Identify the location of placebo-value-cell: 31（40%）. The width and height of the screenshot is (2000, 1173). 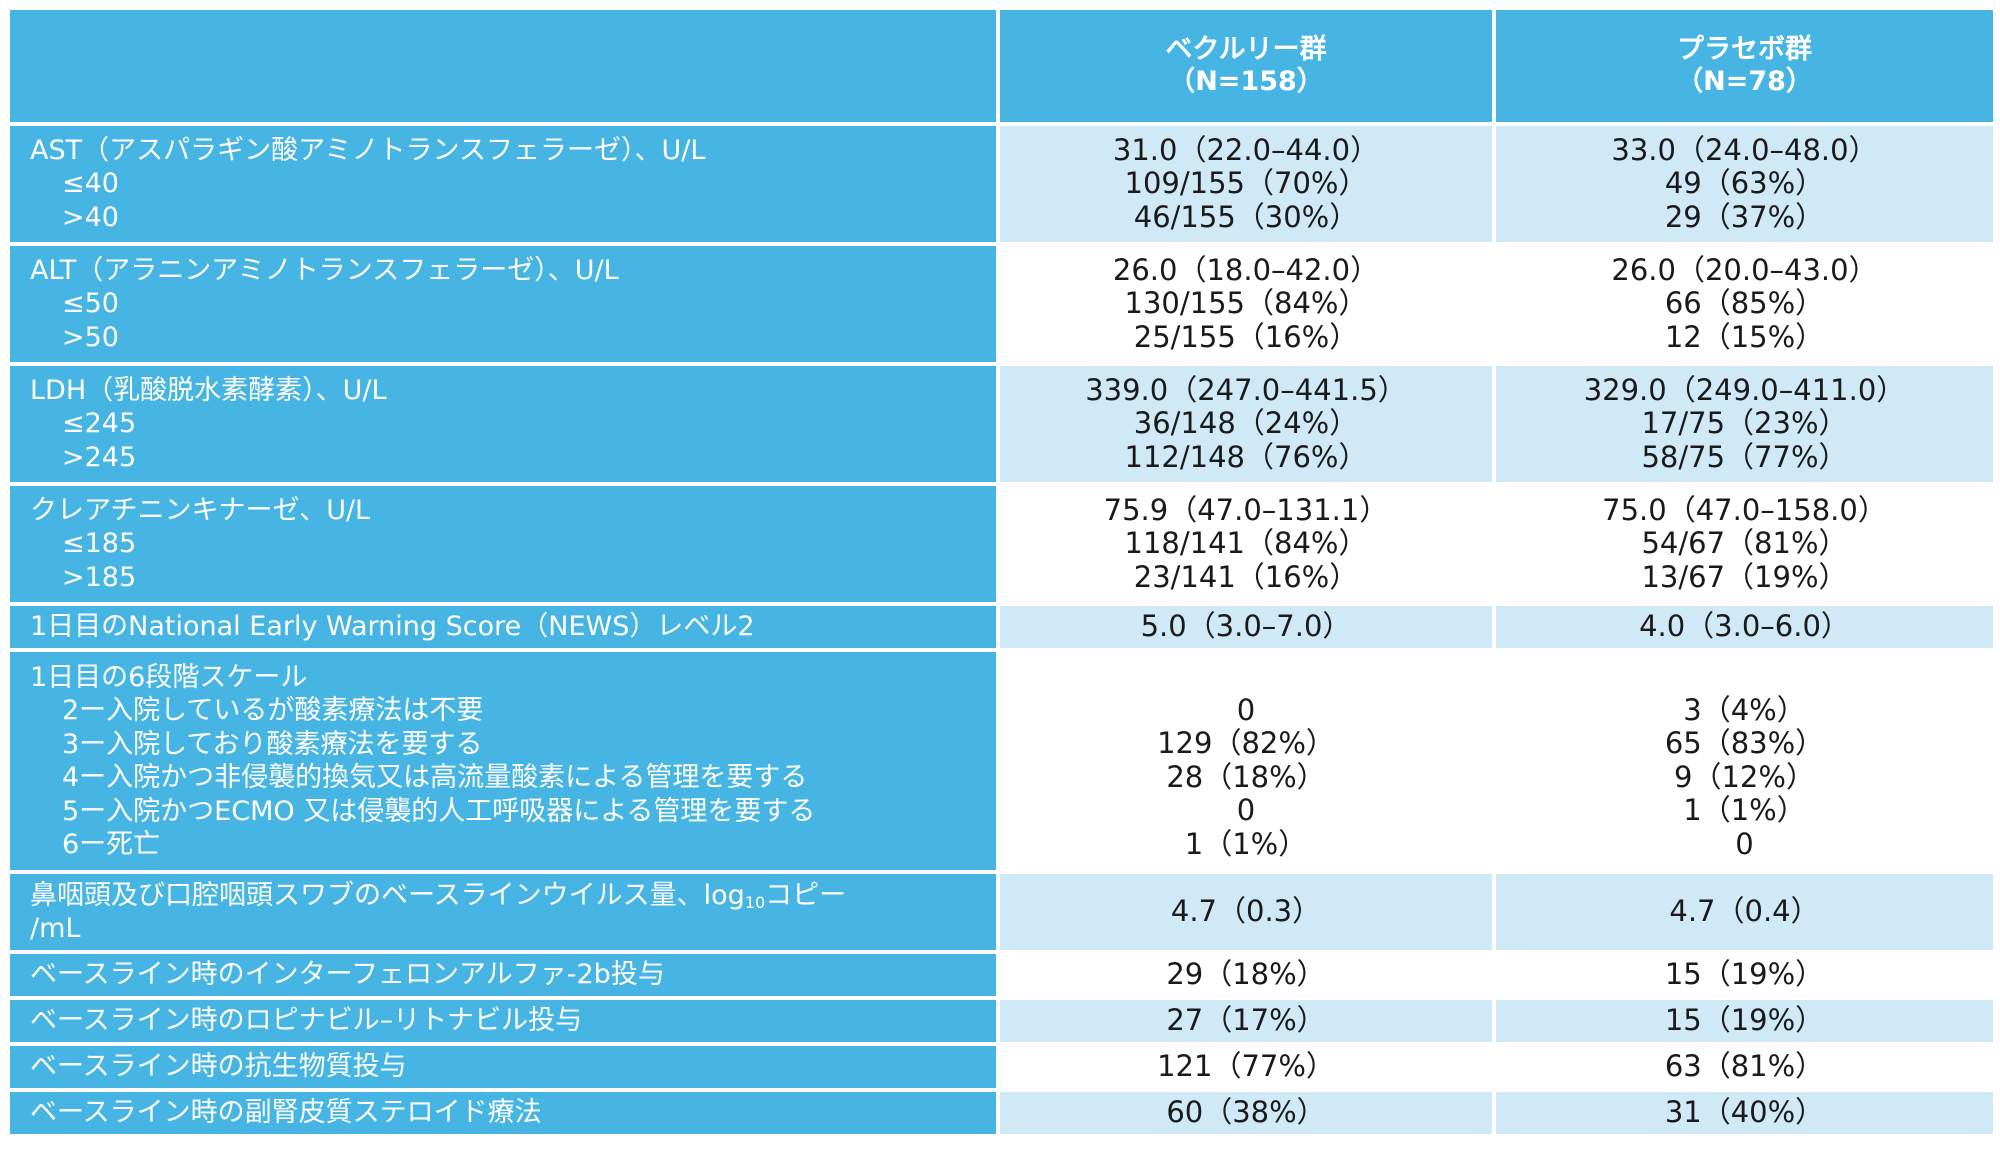
(1744, 1115).